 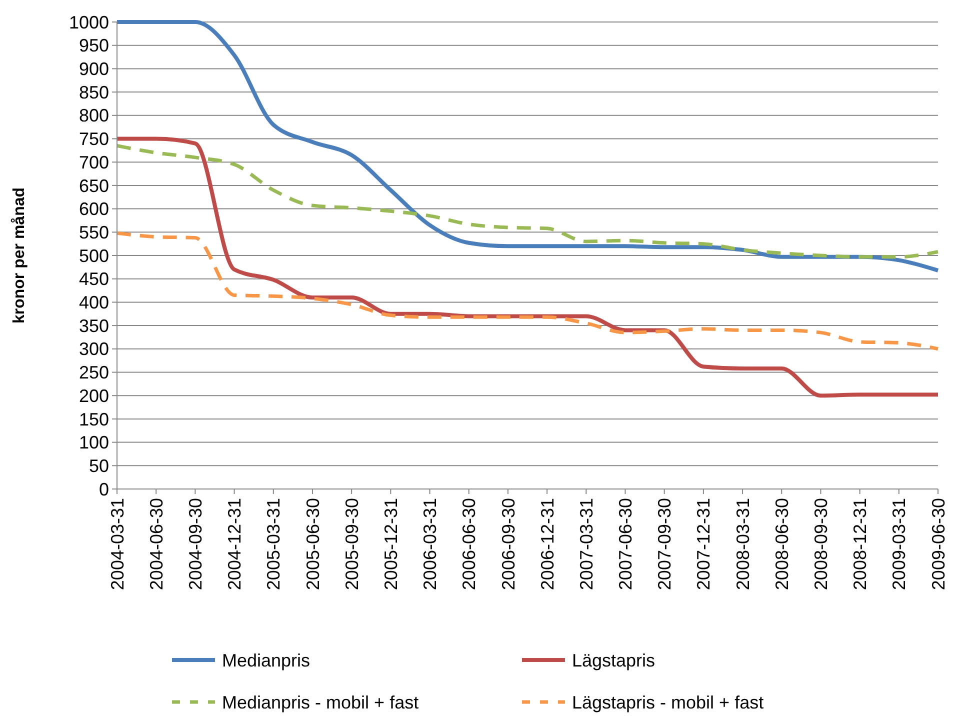 What do you see at coordinates (93, 186) in the screenshot?
I see `y-tick-label: 650` at bounding box center [93, 186].